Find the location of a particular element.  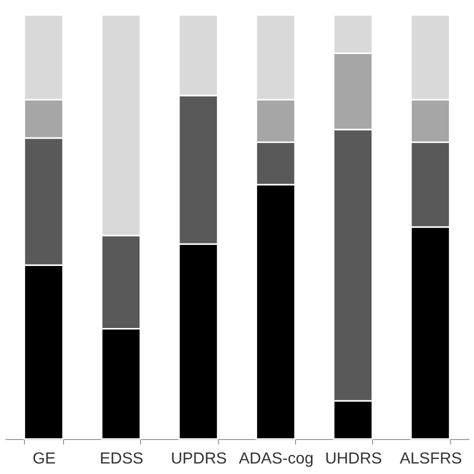

x-tick-label: UPDRS is located at coordinates (198, 459).